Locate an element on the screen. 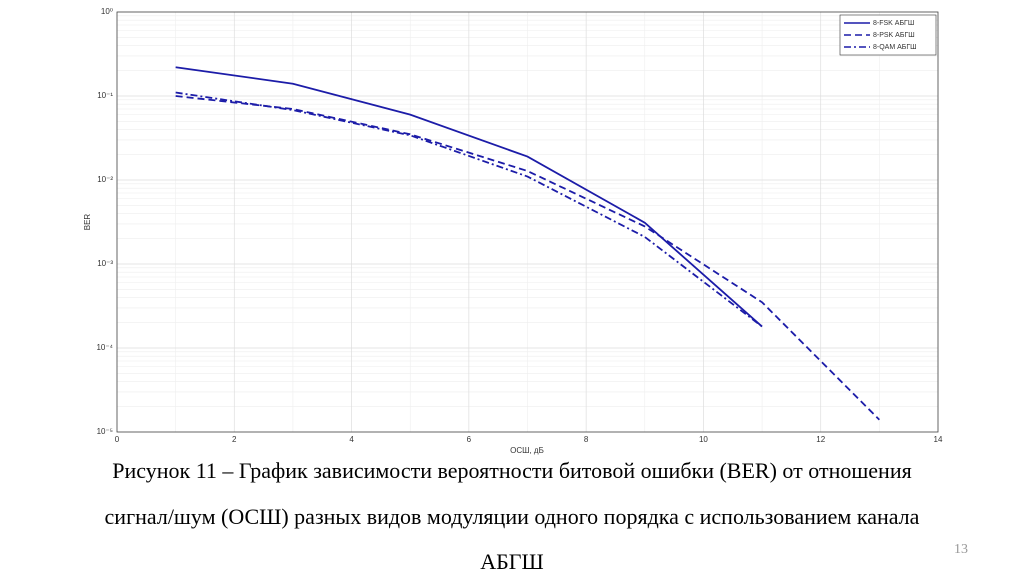  y-tick-label: 10⁻⁵ is located at coordinates (105, 431).